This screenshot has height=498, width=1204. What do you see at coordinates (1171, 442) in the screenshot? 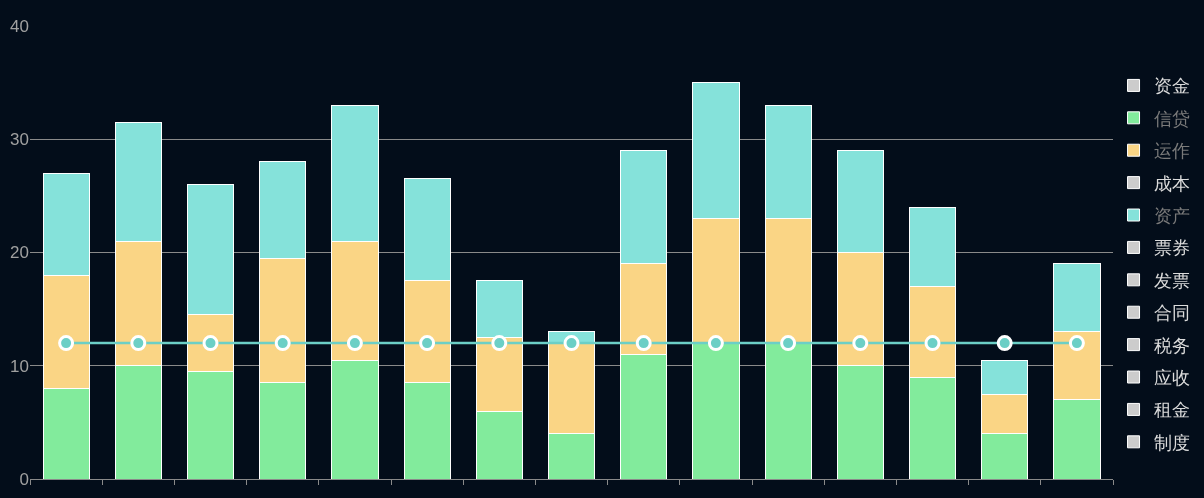
I see `legend-label: 制度` at bounding box center [1171, 442].